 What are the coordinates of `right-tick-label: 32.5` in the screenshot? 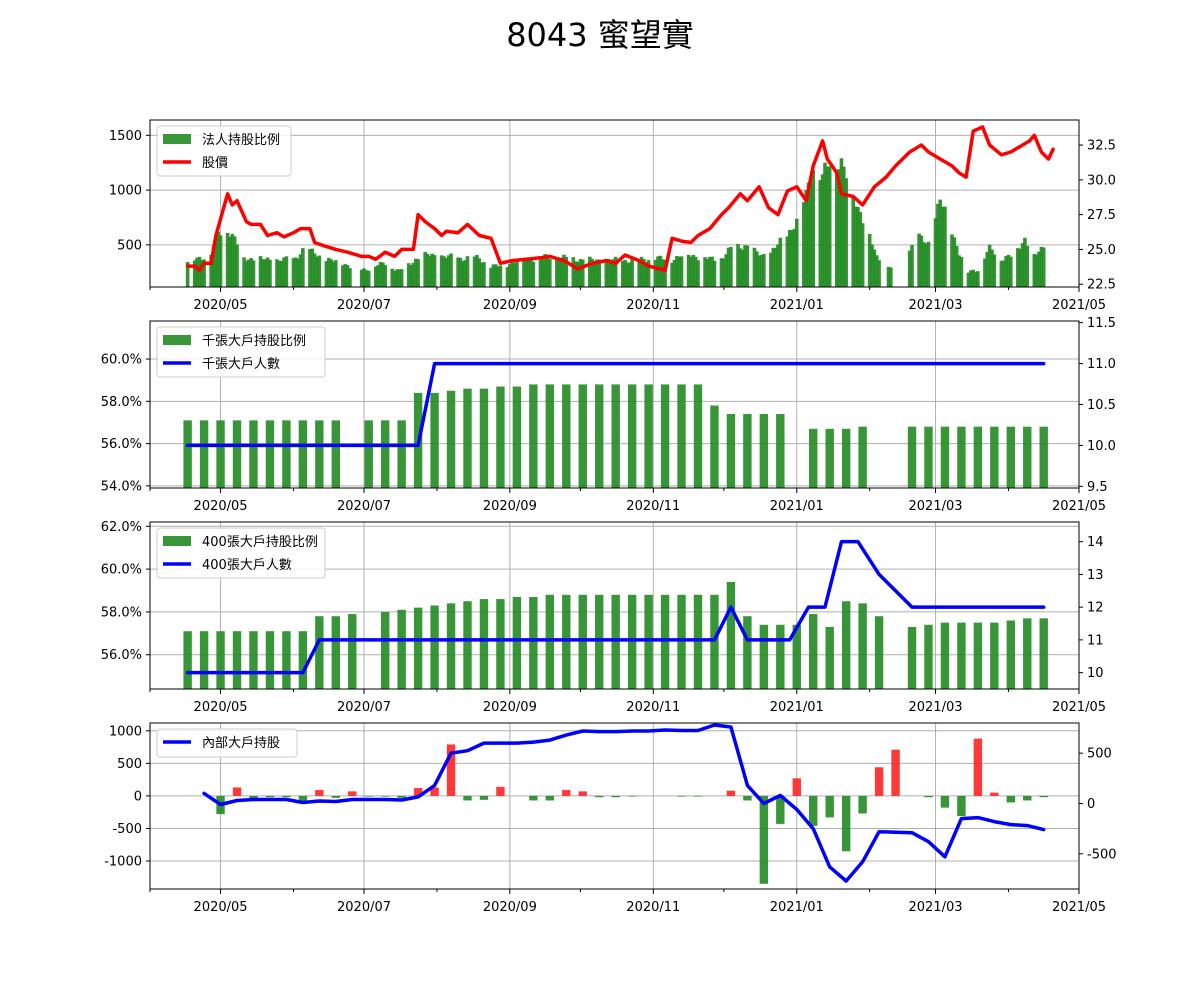 It's located at (1101, 146).